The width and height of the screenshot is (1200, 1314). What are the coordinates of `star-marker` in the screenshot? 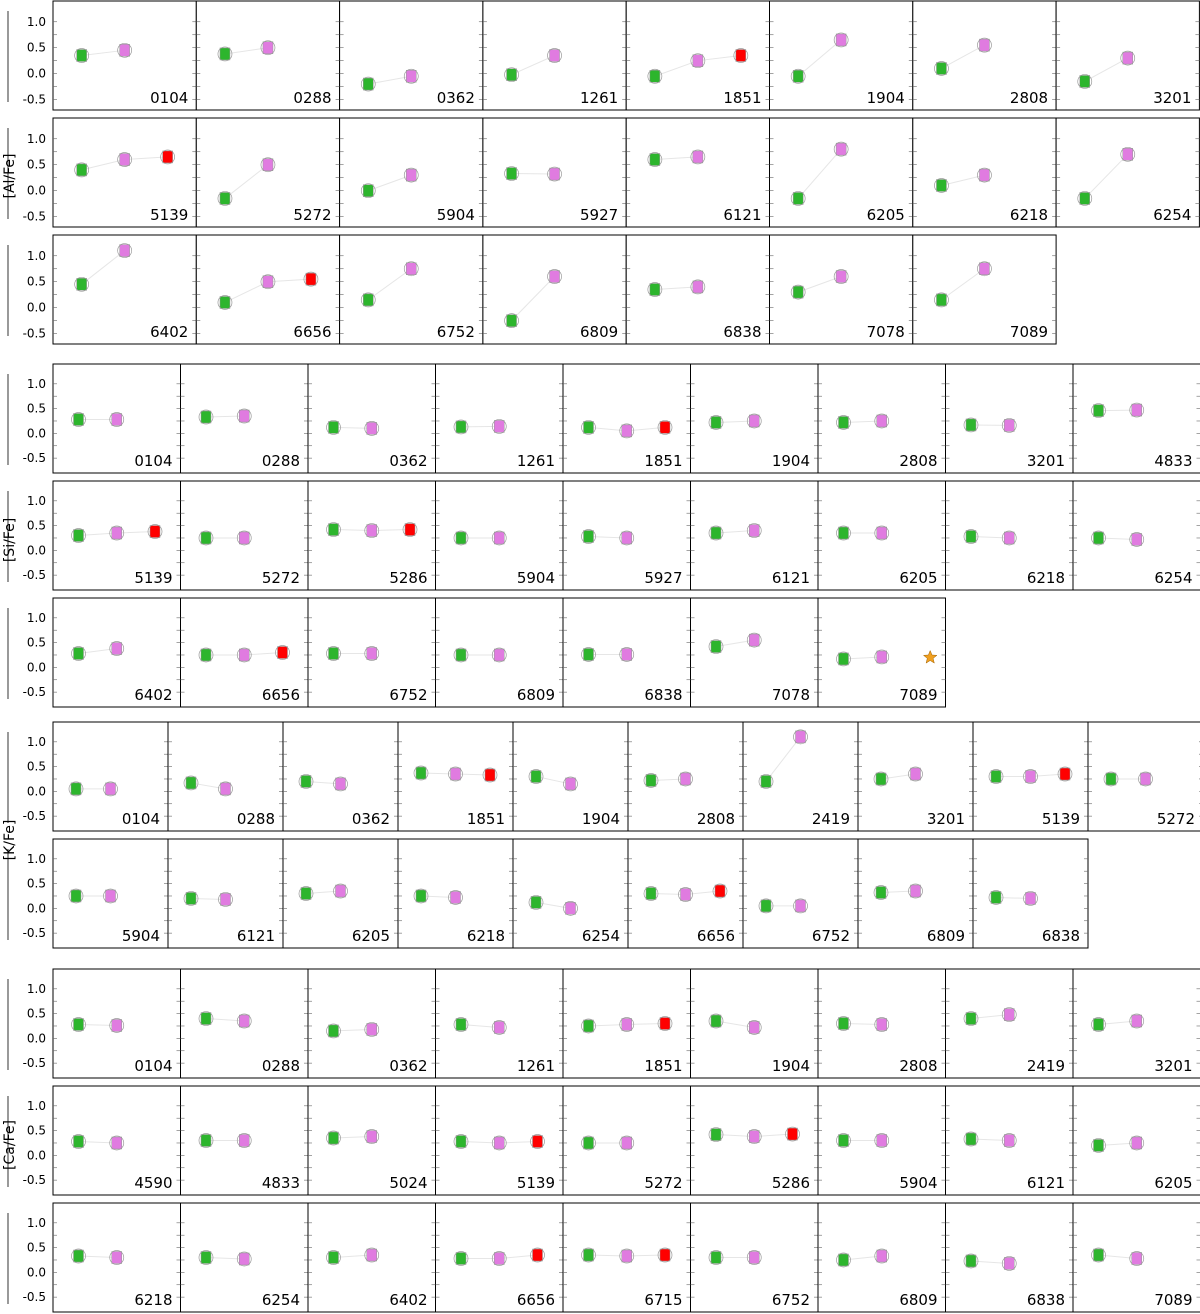 It's located at (930, 656).